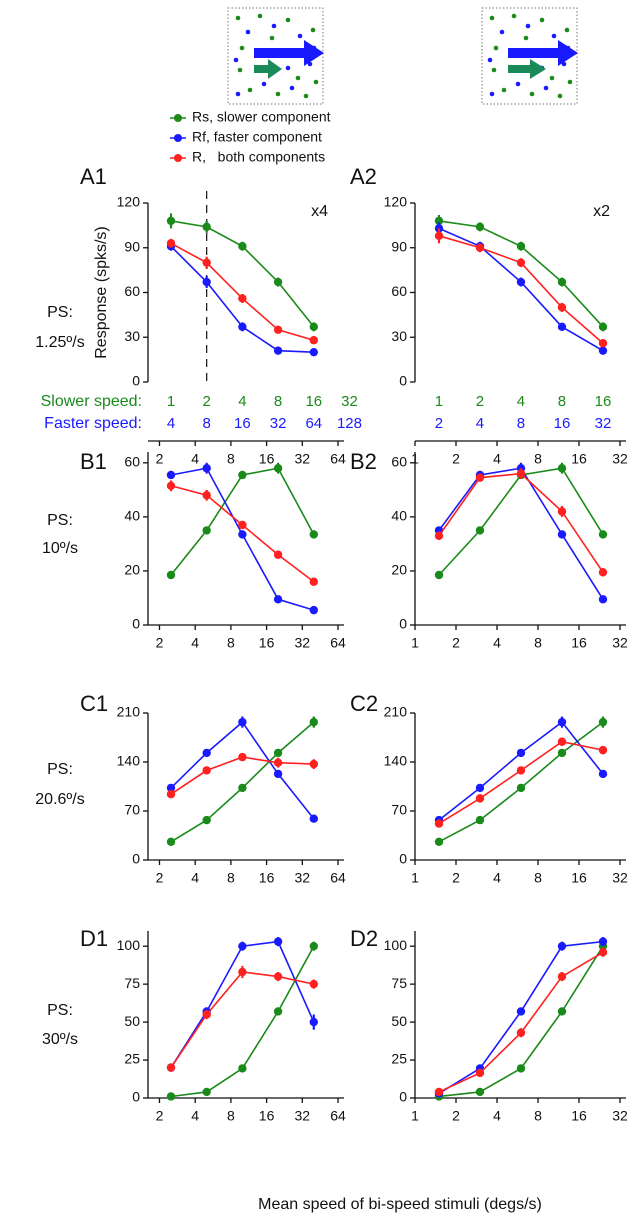 This screenshot has height=1221, width=636. I want to click on legend-marker, so click(178, 138).